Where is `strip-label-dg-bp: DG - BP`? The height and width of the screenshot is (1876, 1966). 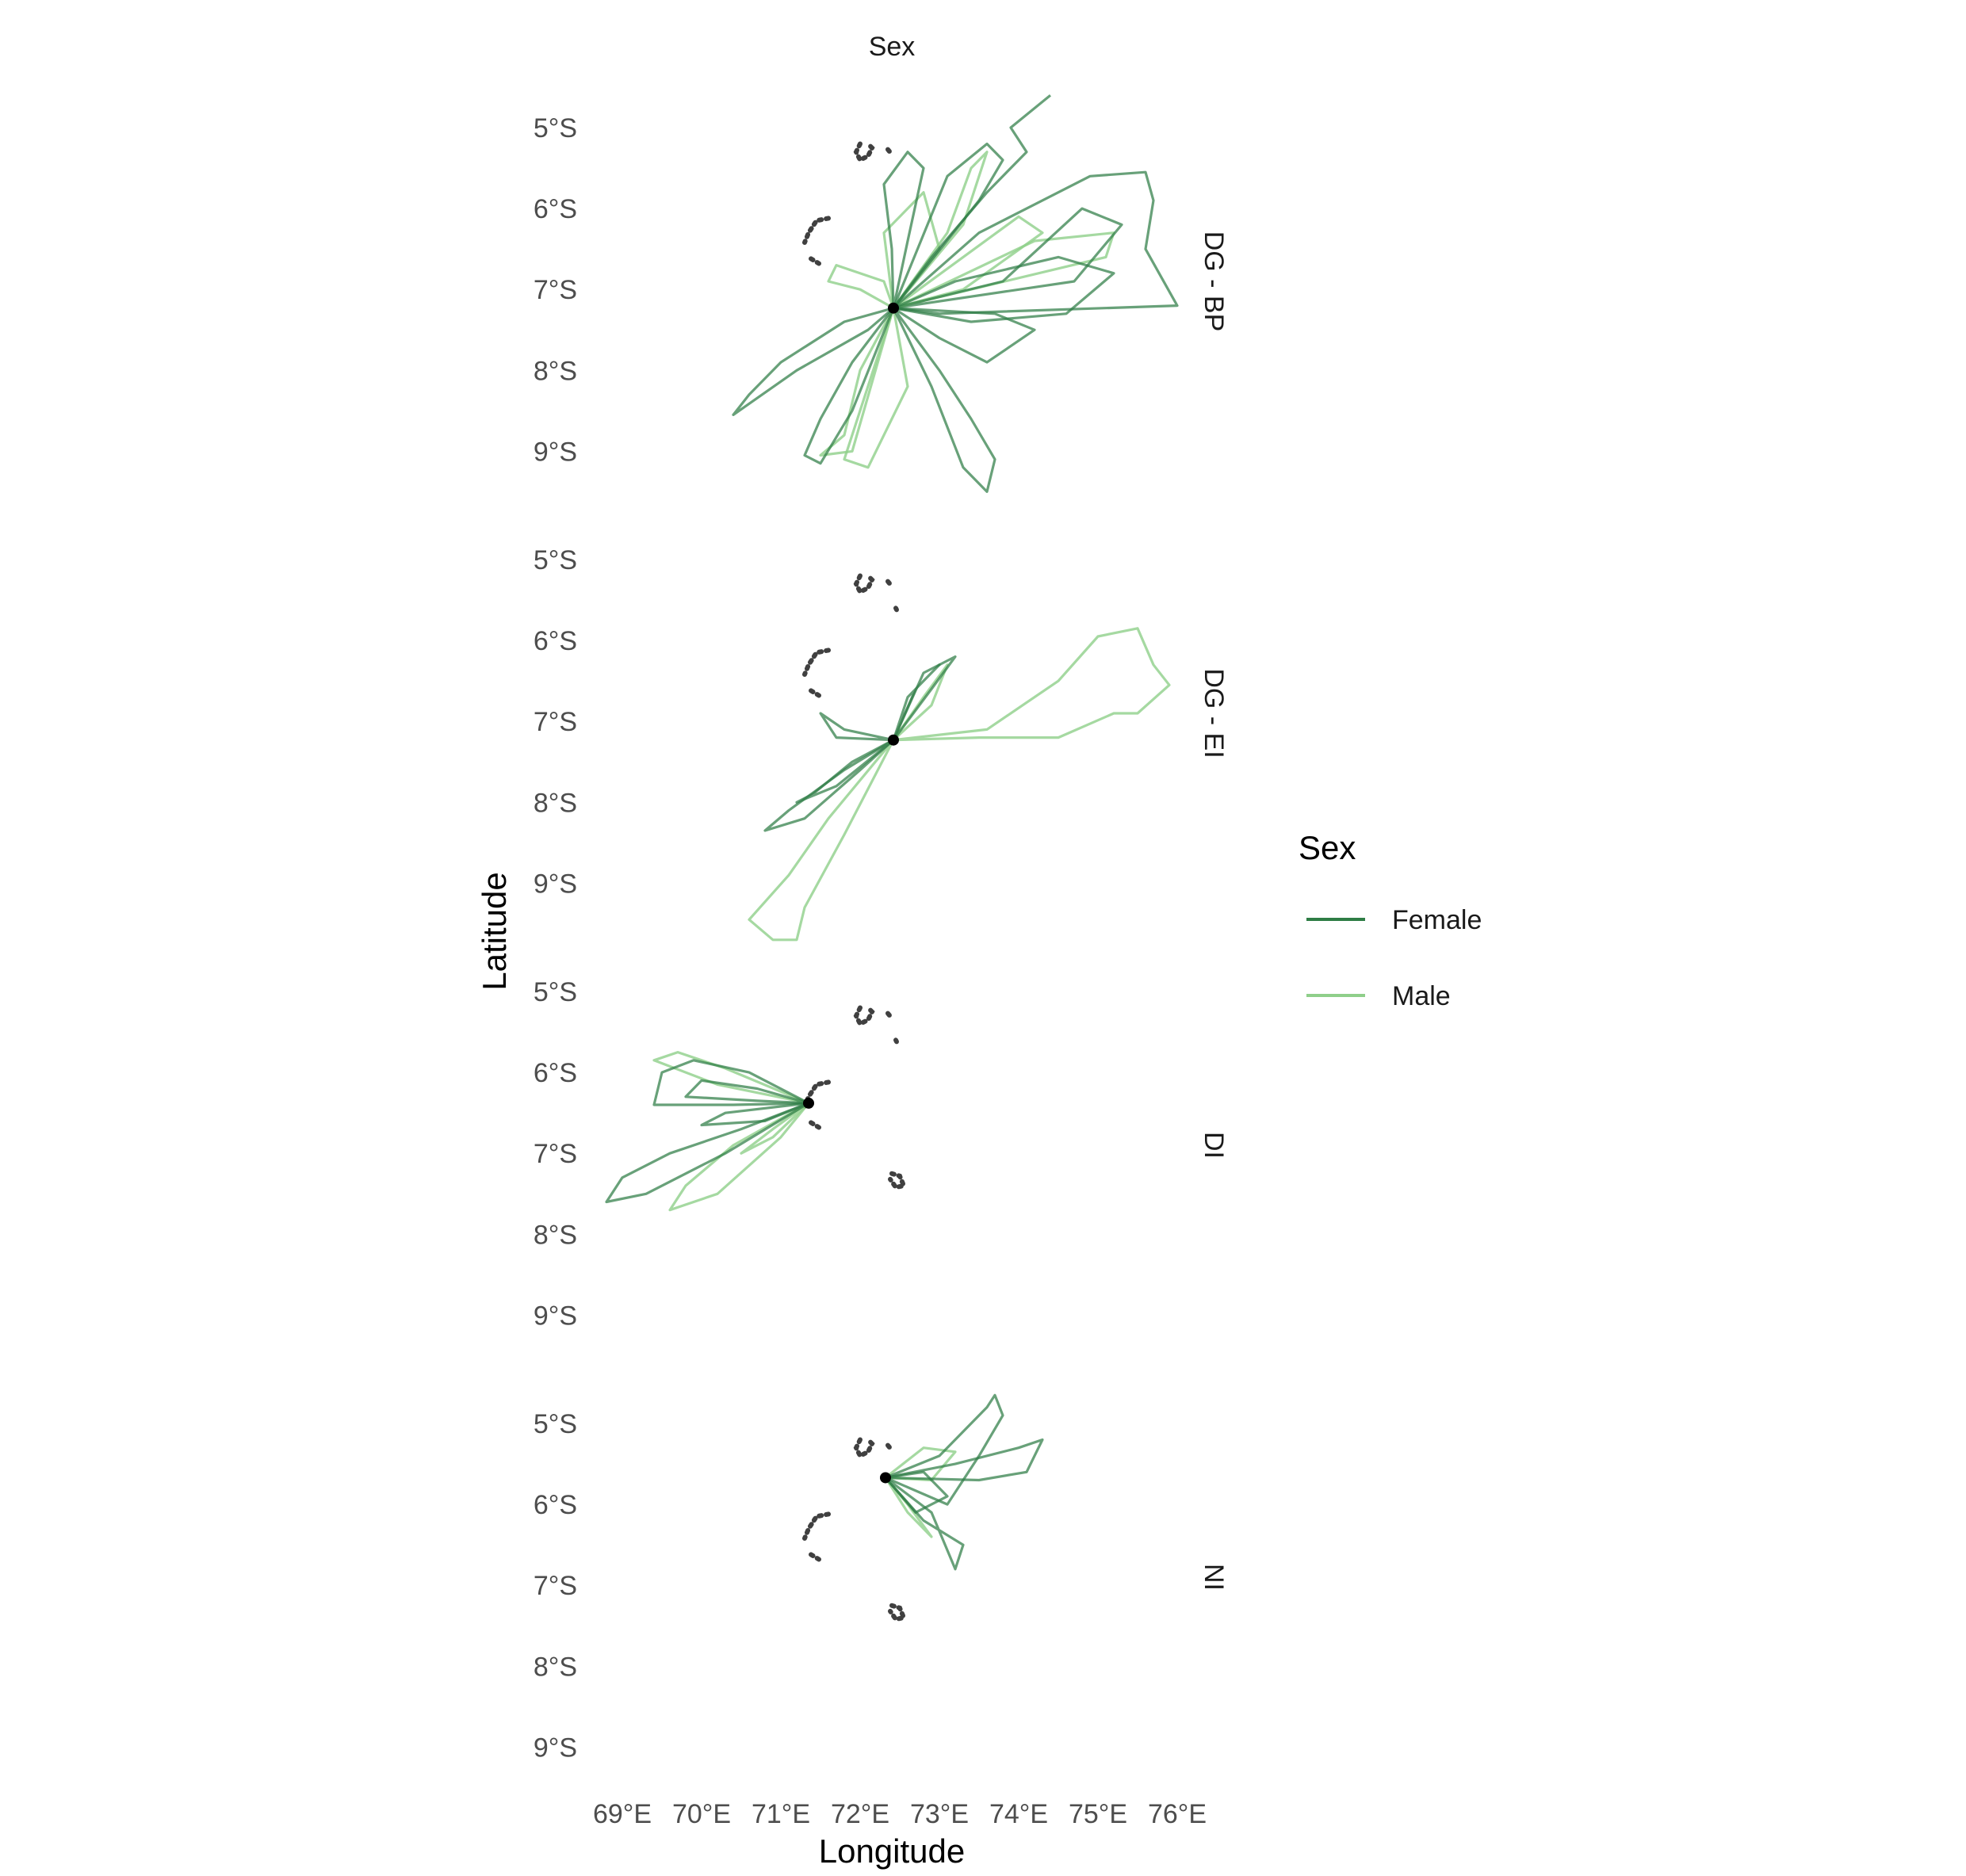
strip-label-dg-bp: DG - BP is located at coordinates (1214, 281).